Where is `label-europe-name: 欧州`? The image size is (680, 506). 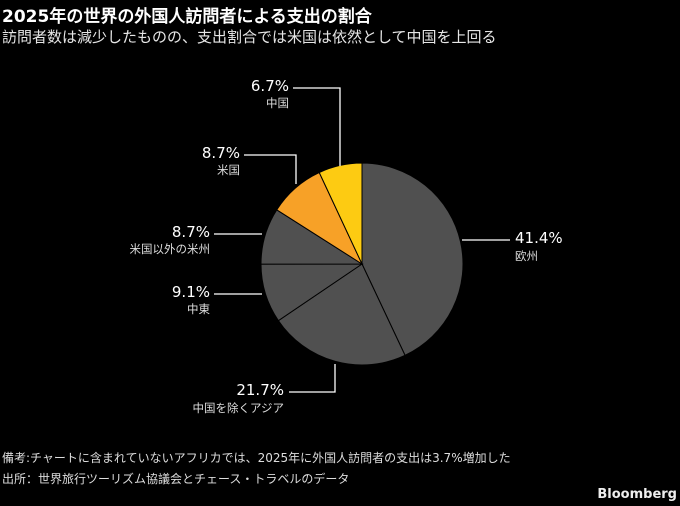
label-europe-name: 欧州 is located at coordinates (526, 256).